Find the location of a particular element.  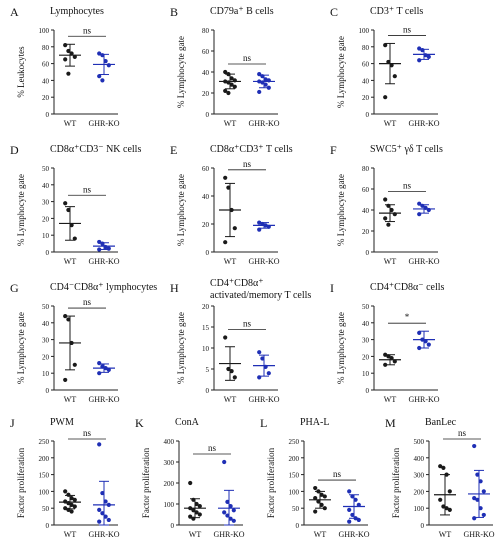

y-tick-label: 10 is located at coordinates (46, 374).